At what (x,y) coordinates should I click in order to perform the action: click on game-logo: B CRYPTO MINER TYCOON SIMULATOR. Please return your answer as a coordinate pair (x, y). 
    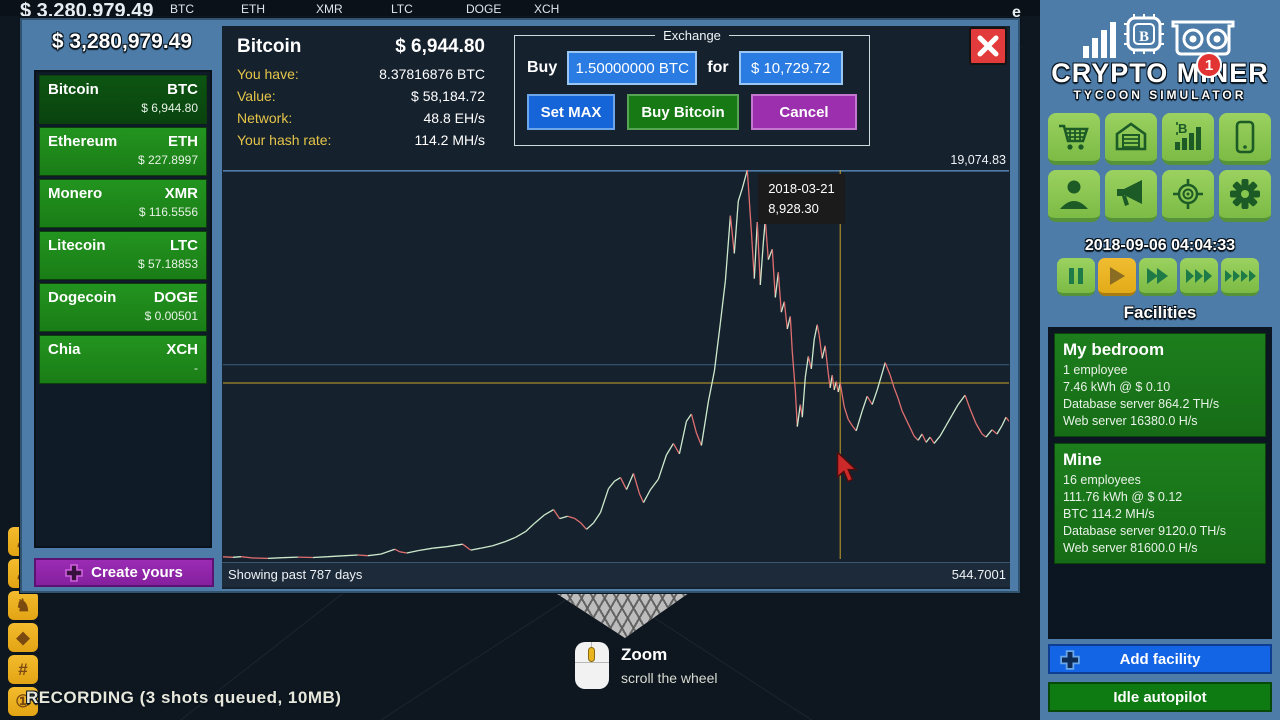
    Looking at the image, I should click on (1160, 54).